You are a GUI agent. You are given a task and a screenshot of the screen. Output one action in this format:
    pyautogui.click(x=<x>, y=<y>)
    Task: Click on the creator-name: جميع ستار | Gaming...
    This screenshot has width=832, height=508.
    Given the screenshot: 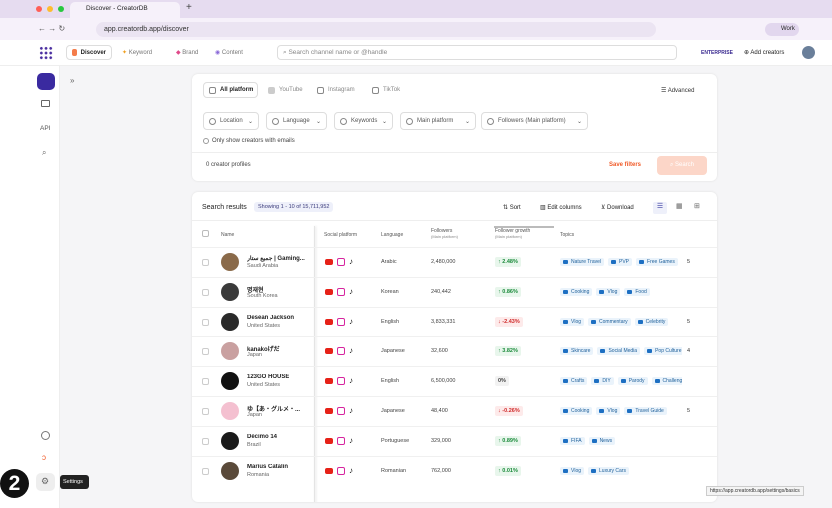 What is the action you would take?
    pyautogui.click(x=276, y=259)
    